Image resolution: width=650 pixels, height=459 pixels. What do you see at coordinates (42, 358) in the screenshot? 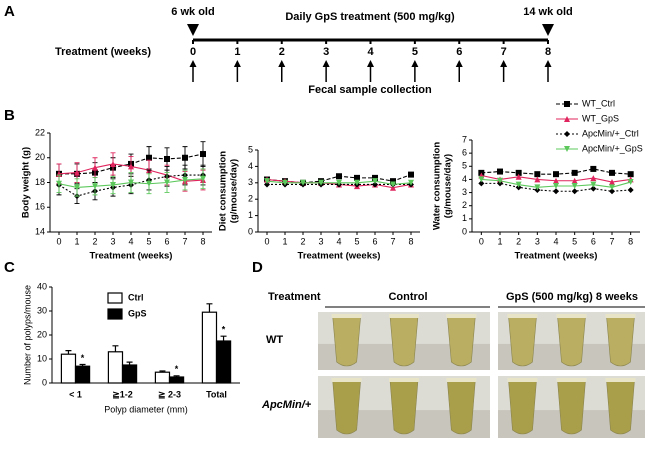
I see `y-tick-label: 10` at bounding box center [42, 358].